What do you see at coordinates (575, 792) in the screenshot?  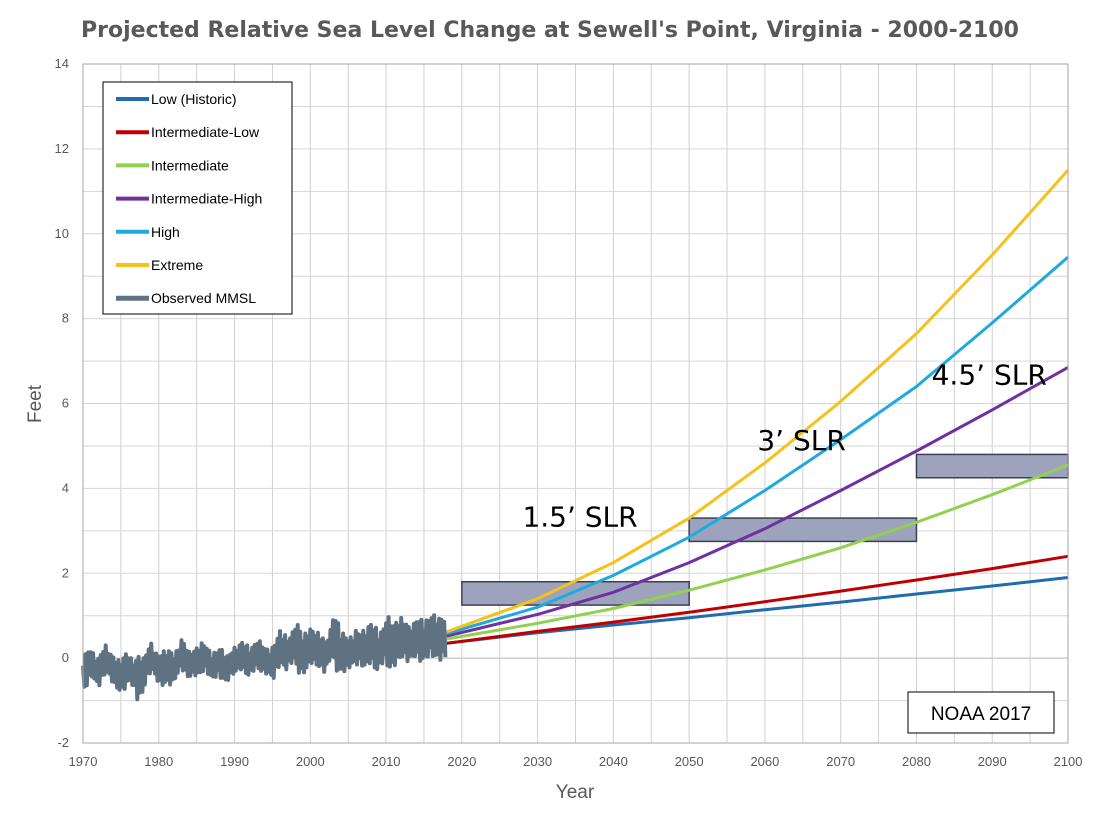 I see `x-axis-label: Year` at bounding box center [575, 792].